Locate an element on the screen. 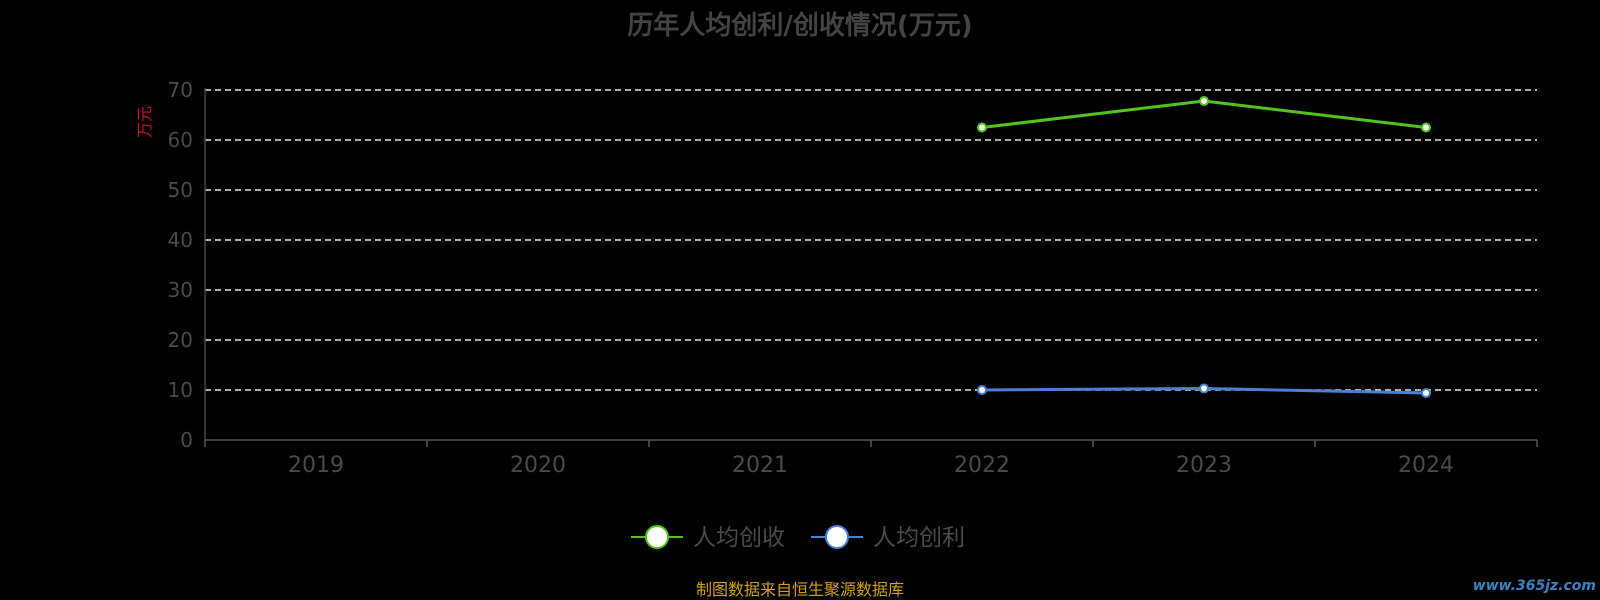 Image resolution: width=1600 pixels, height=600 pixels. legend-item-0: 人均创收 is located at coordinates (708, 538).